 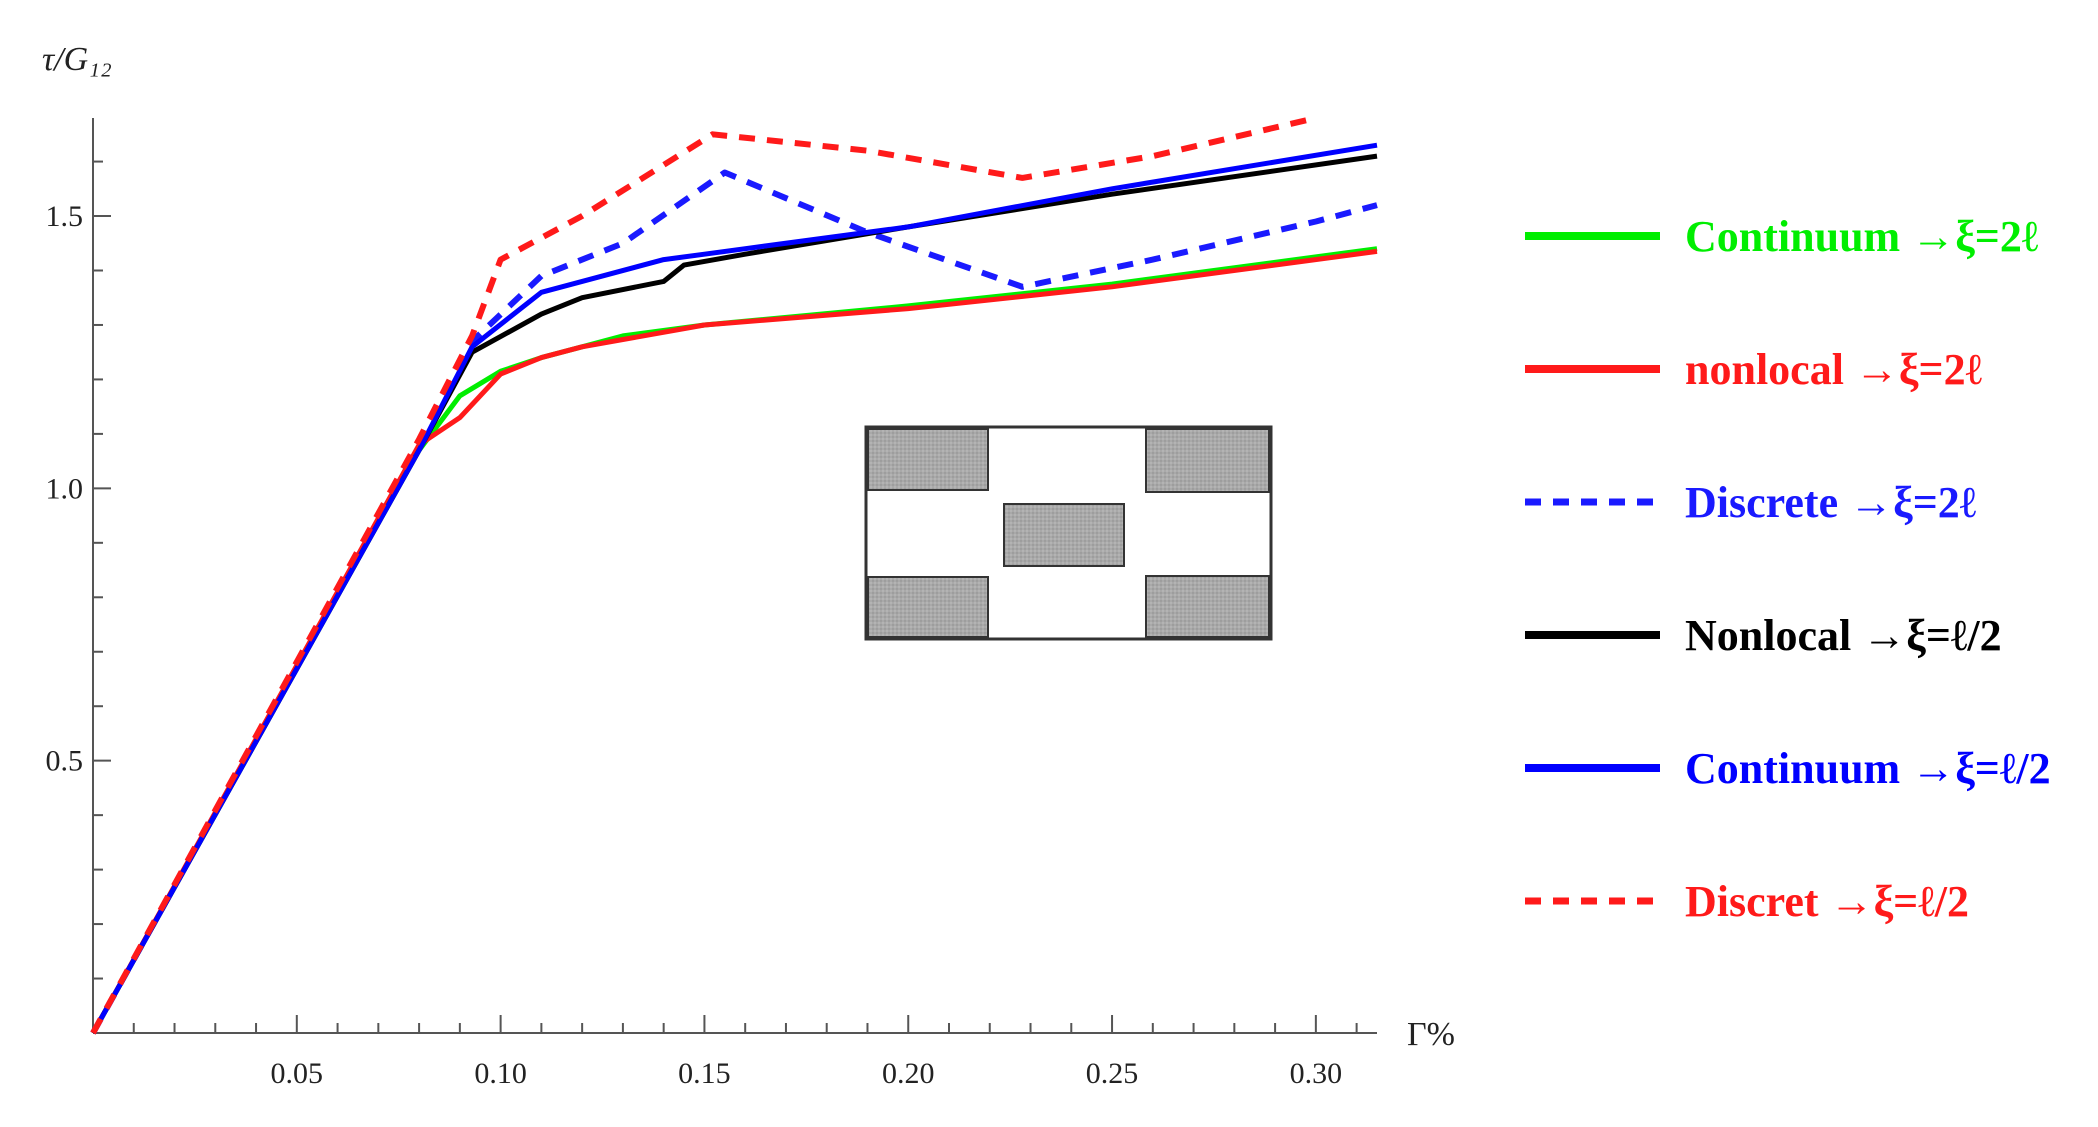 What do you see at coordinates (1112, 1073) in the screenshot?
I see `x-tick-label: 0.25` at bounding box center [1112, 1073].